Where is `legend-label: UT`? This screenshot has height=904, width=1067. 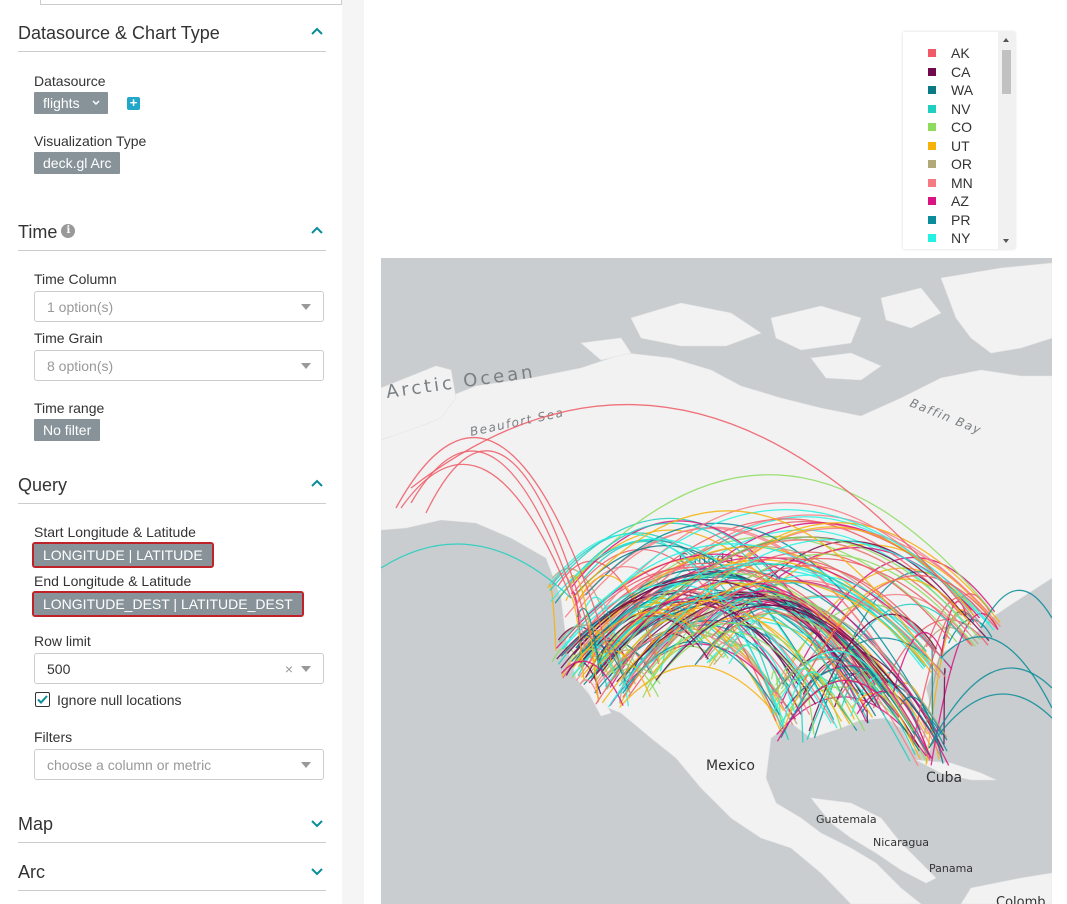 legend-label: UT is located at coordinates (960, 145).